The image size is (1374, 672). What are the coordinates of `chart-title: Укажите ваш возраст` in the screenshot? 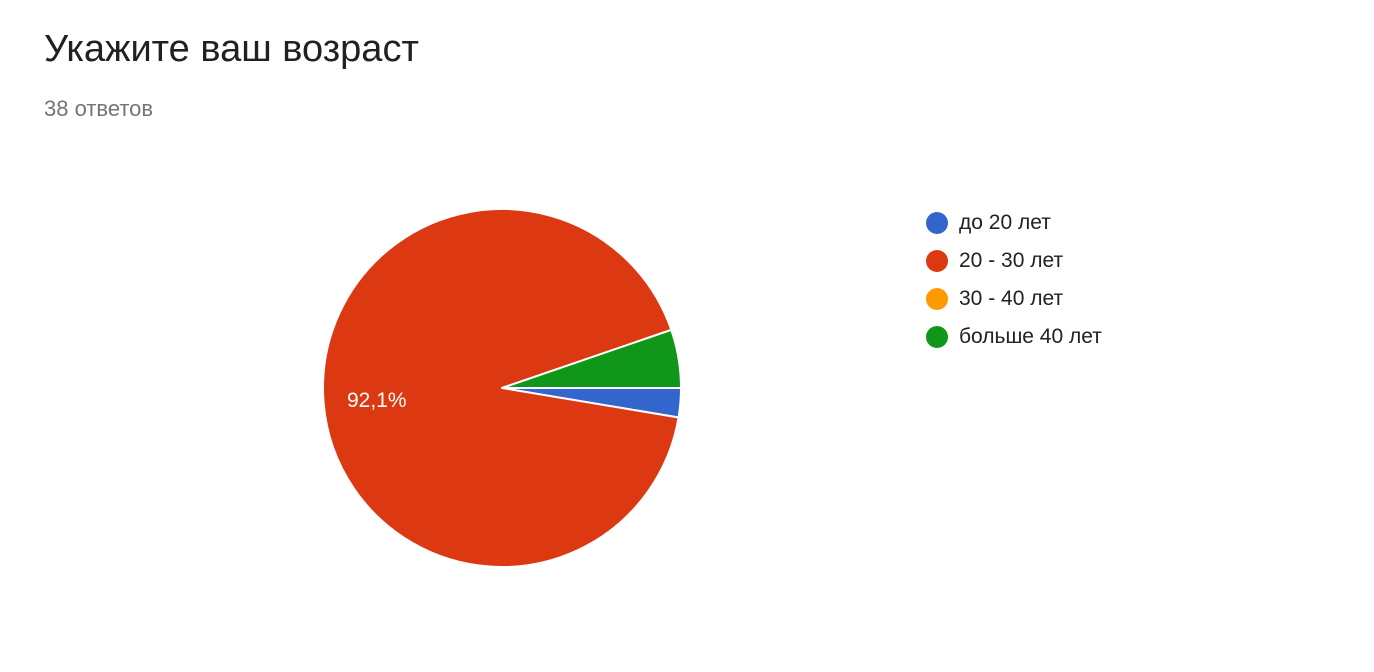 It's located at (231, 49).